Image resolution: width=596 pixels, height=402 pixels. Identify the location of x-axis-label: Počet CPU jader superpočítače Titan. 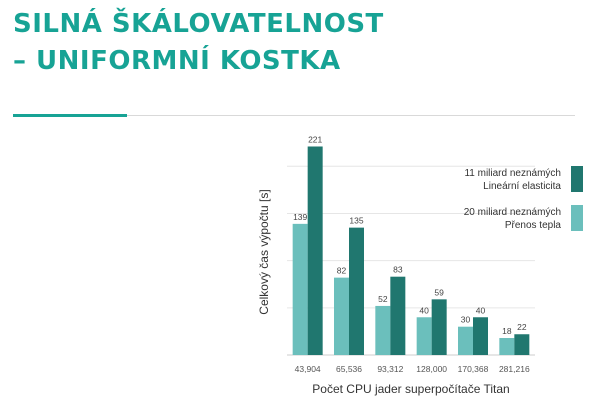
(410, 389).